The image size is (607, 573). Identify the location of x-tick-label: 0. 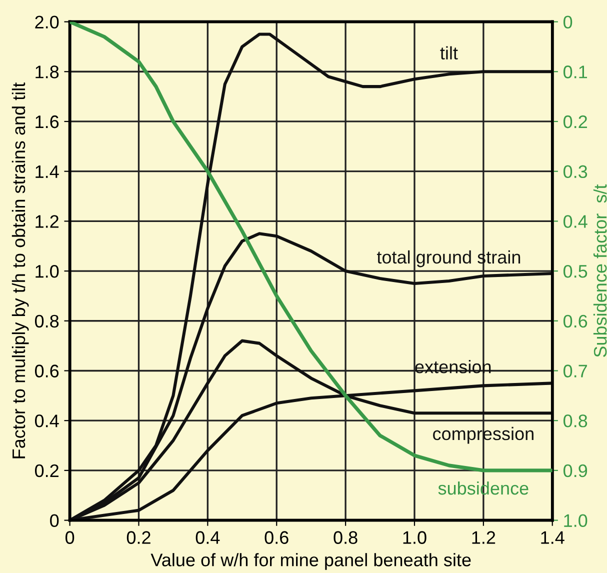
(69, 537).